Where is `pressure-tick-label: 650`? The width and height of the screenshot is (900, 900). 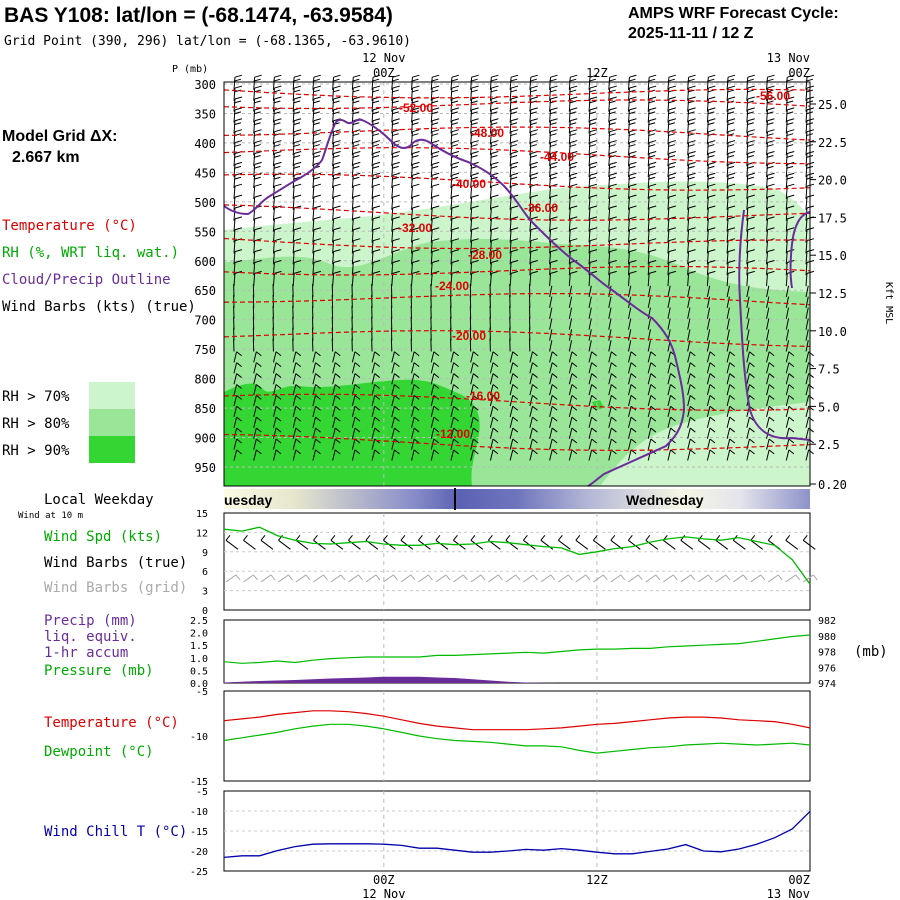
pressure-tick-label: 650 is located at coordinates (205, 291).